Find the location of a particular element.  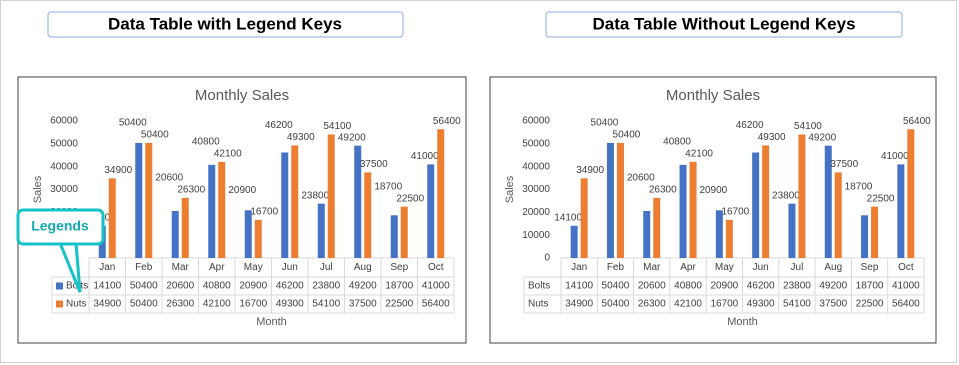

header: Data Table Without Legend Keys is located at coordinates (723, 23).